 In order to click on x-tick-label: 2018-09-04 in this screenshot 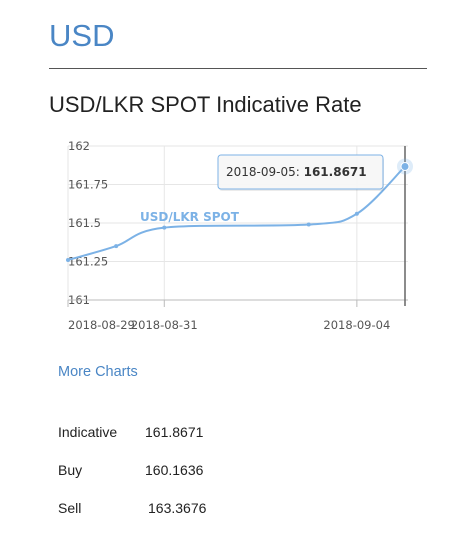, I will do `click(356, 325)`.